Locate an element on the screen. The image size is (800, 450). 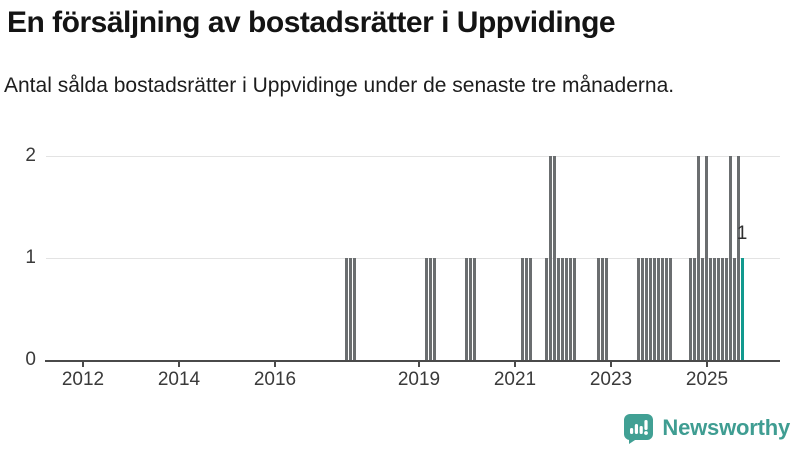
x-tick-label: 2016 is located at coordinates (275, 379).